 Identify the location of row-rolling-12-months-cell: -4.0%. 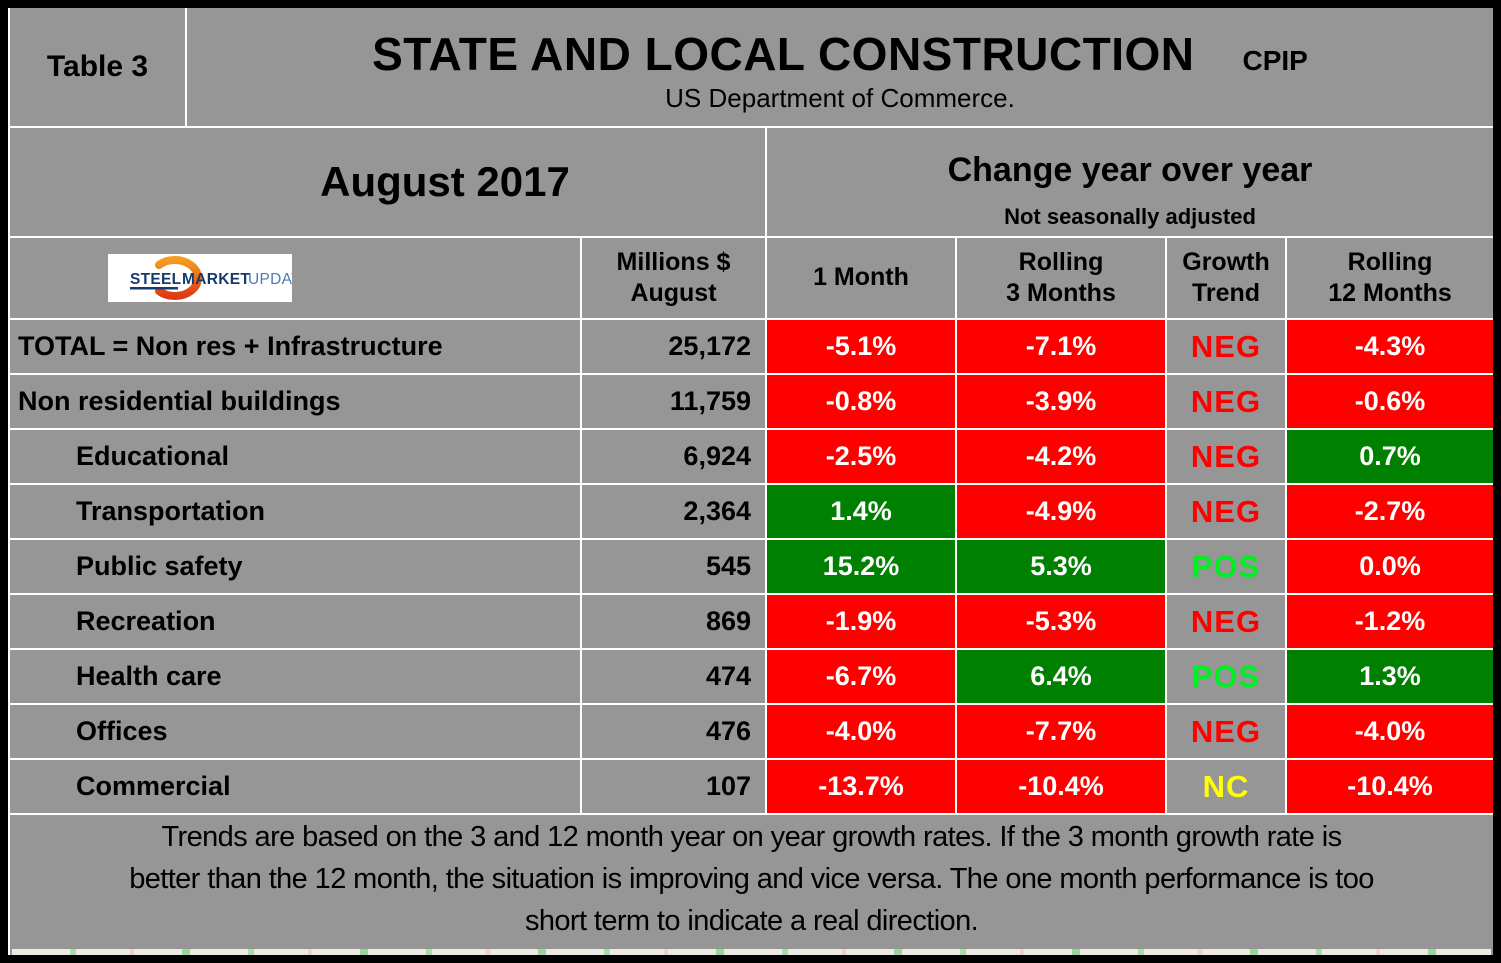
(1390, 731).